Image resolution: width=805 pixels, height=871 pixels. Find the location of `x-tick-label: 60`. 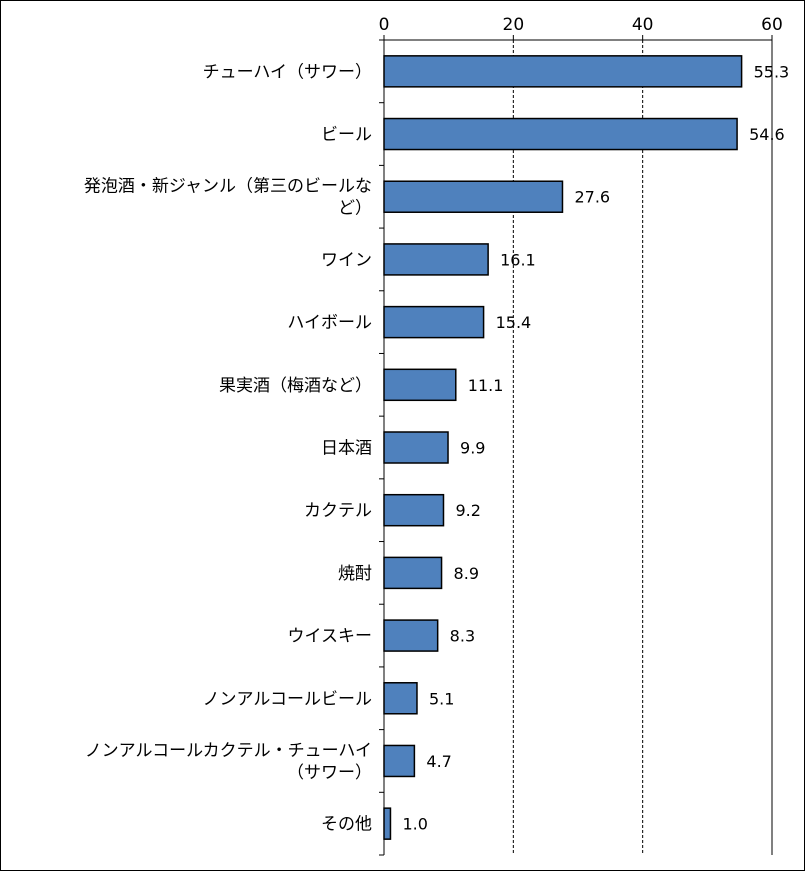

x-tick-label: 60 is located at coordinates (772, 25).